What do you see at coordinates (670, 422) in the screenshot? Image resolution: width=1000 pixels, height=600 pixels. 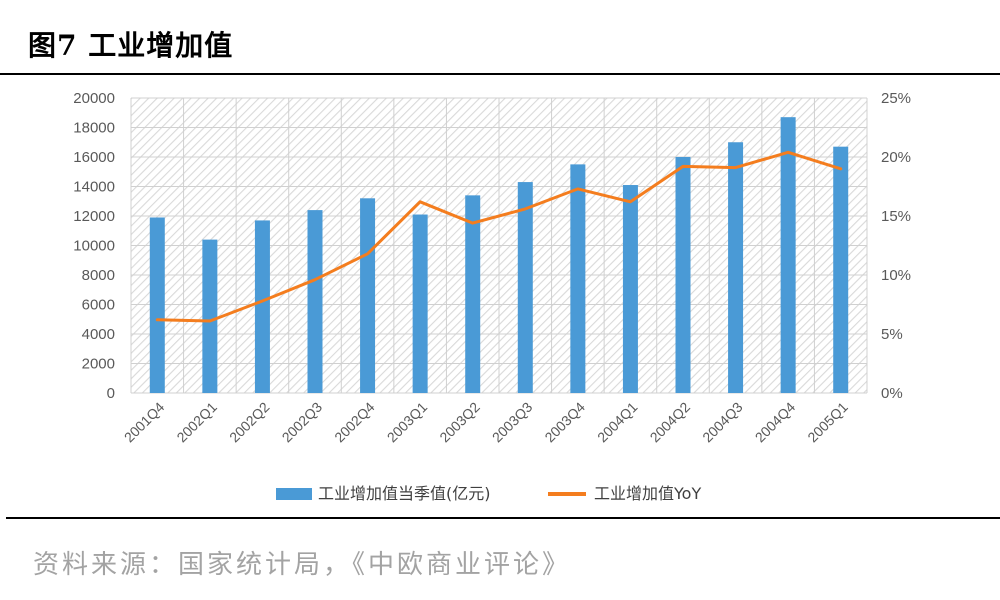 I see `x-tick-label: 2004Q2` at bounding box center [670, 422].